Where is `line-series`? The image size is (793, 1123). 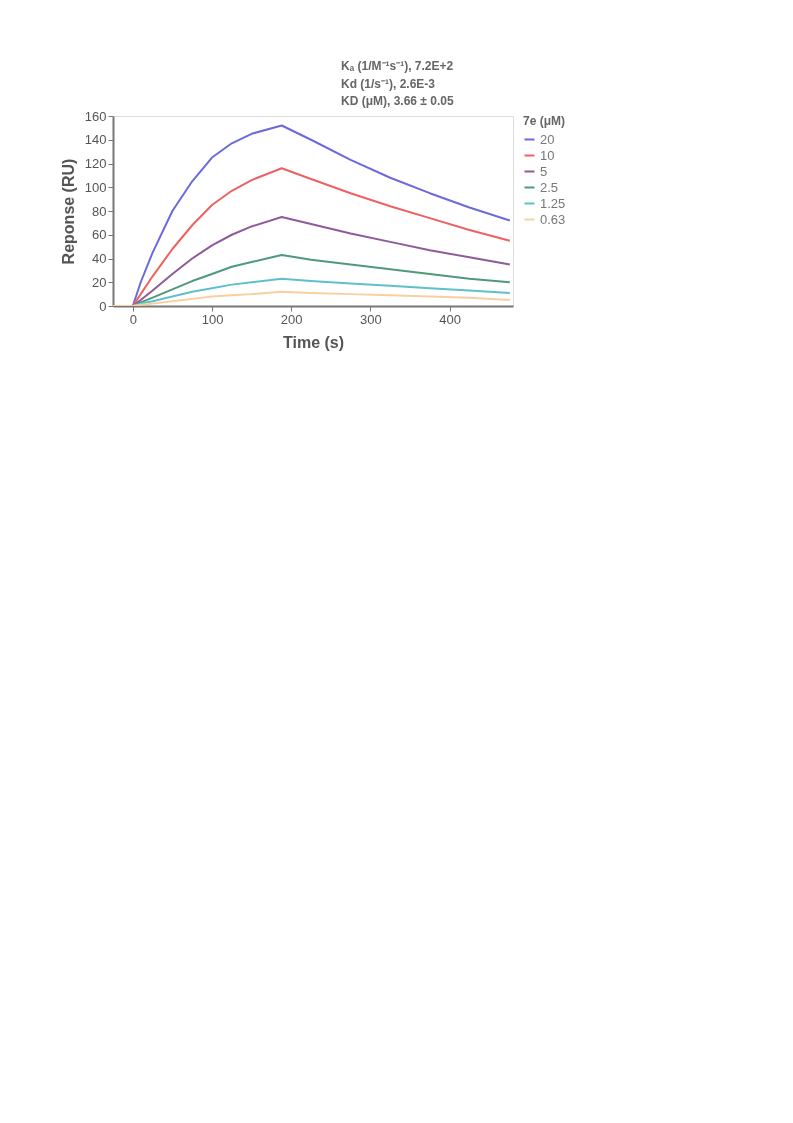 line-series is located at coordinates (312, 298).